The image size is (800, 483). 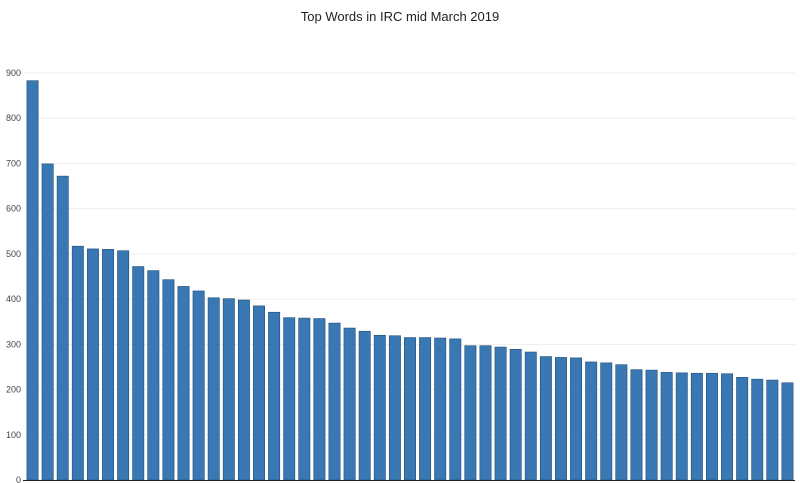 What do you see at coordinates (400, 16) in the screenshot?
I see `chart-title: Top Words in IRC mid March 2019` at bounding box center [400, 16].